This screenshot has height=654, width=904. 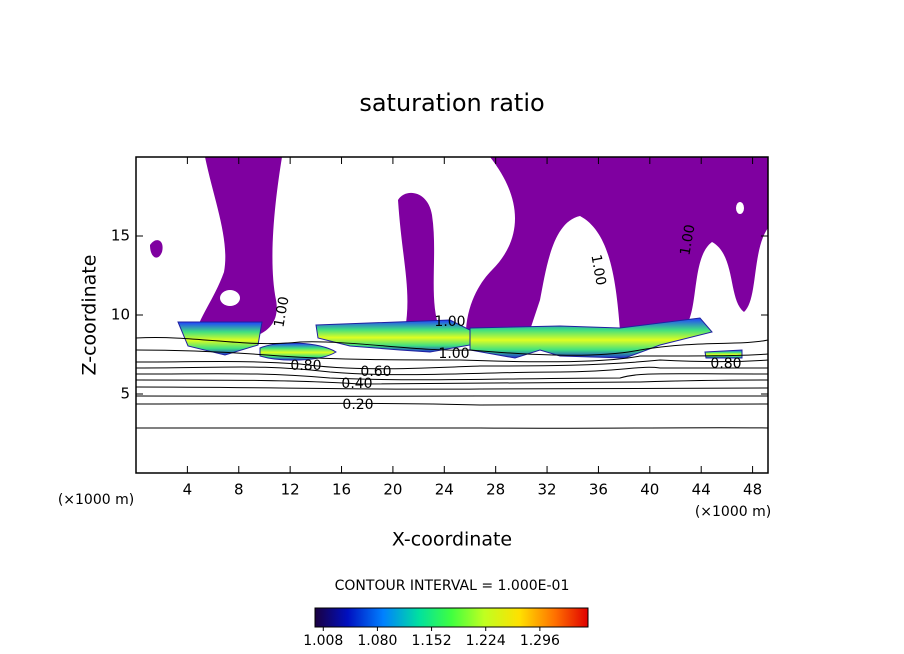 I want to click on y-axis-label: Z-coordinate, so click(x=90, y=315).